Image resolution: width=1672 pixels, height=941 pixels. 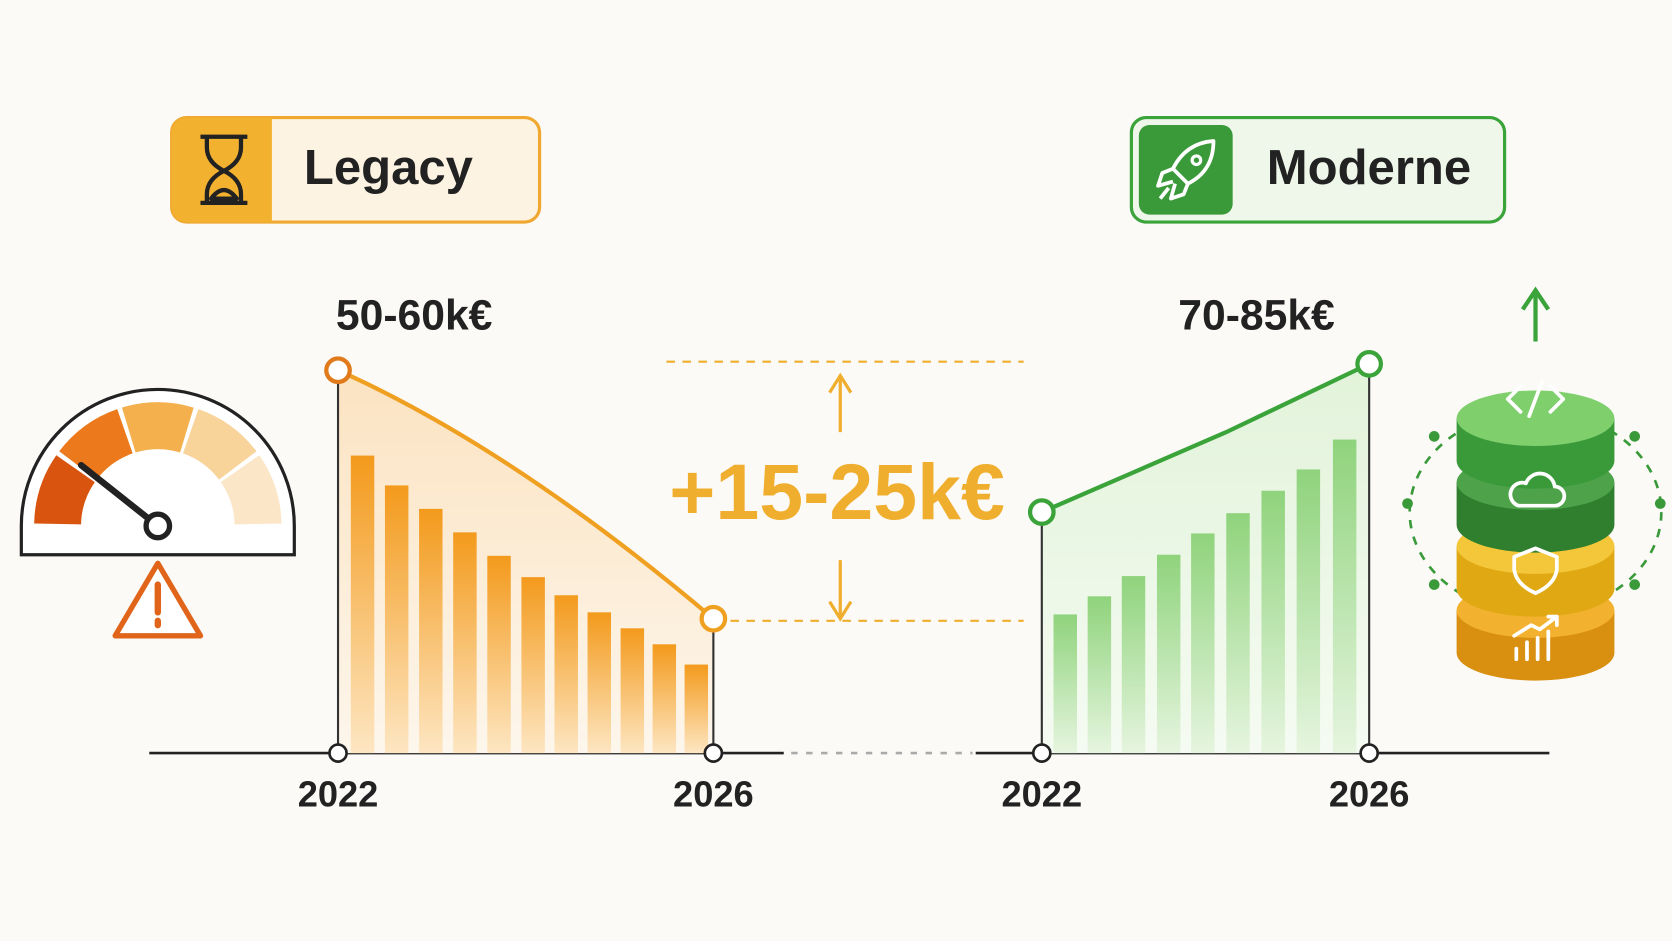 What do you see at coordinates (840, 591) in the screenshot?
I see `arrow-down` at bounding box center [840, 591].